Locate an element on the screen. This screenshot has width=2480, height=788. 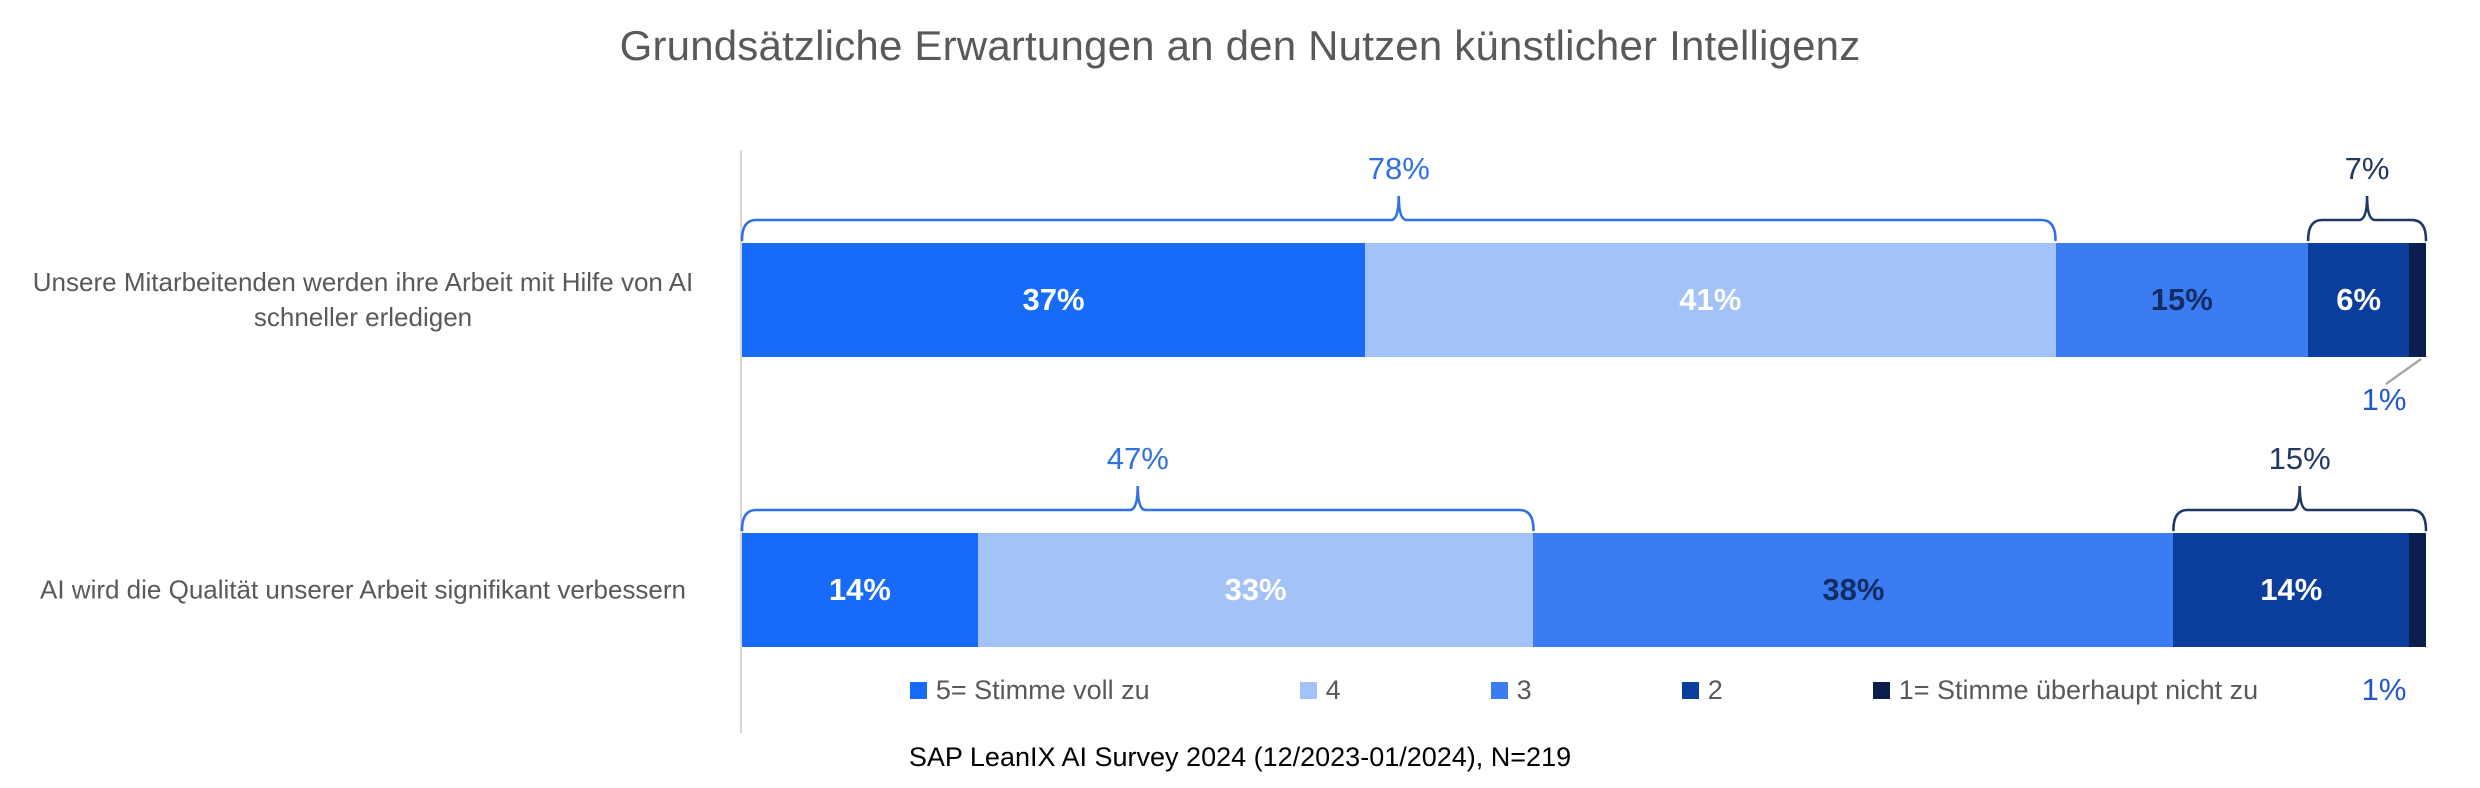
legend-label: 4 is located at coordinates (1333, 689).